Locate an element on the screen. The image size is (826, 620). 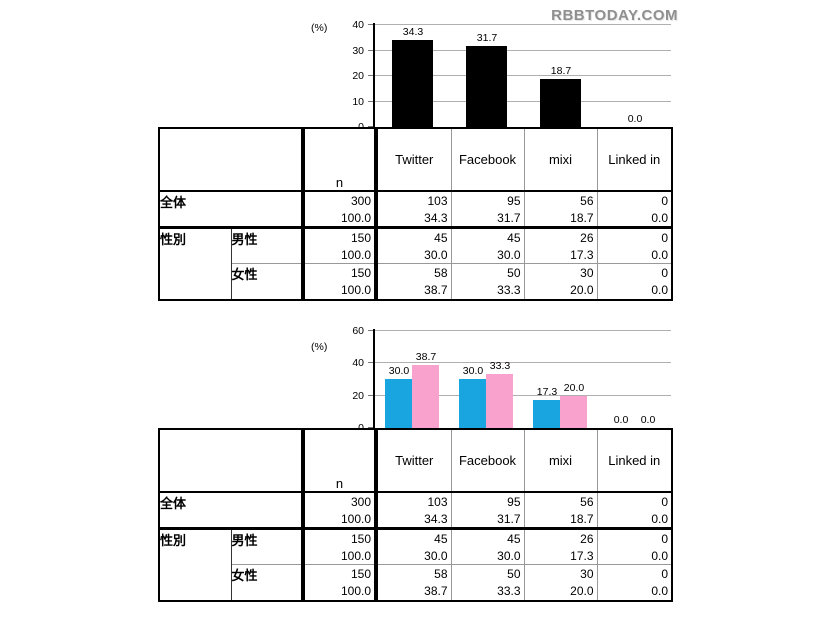
y-tick-label-10: 10 is located at coordinates (358, 102).